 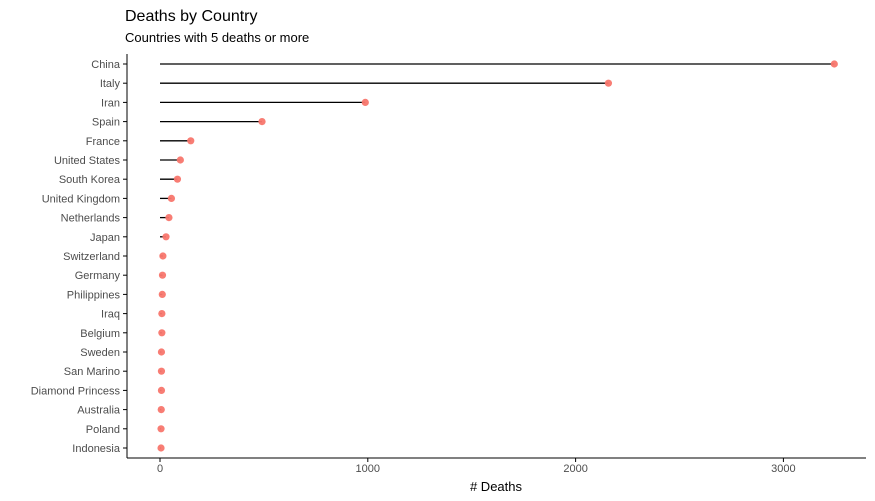 I want to click on y-tick-label: Philippines, so click(x=94, y=295).